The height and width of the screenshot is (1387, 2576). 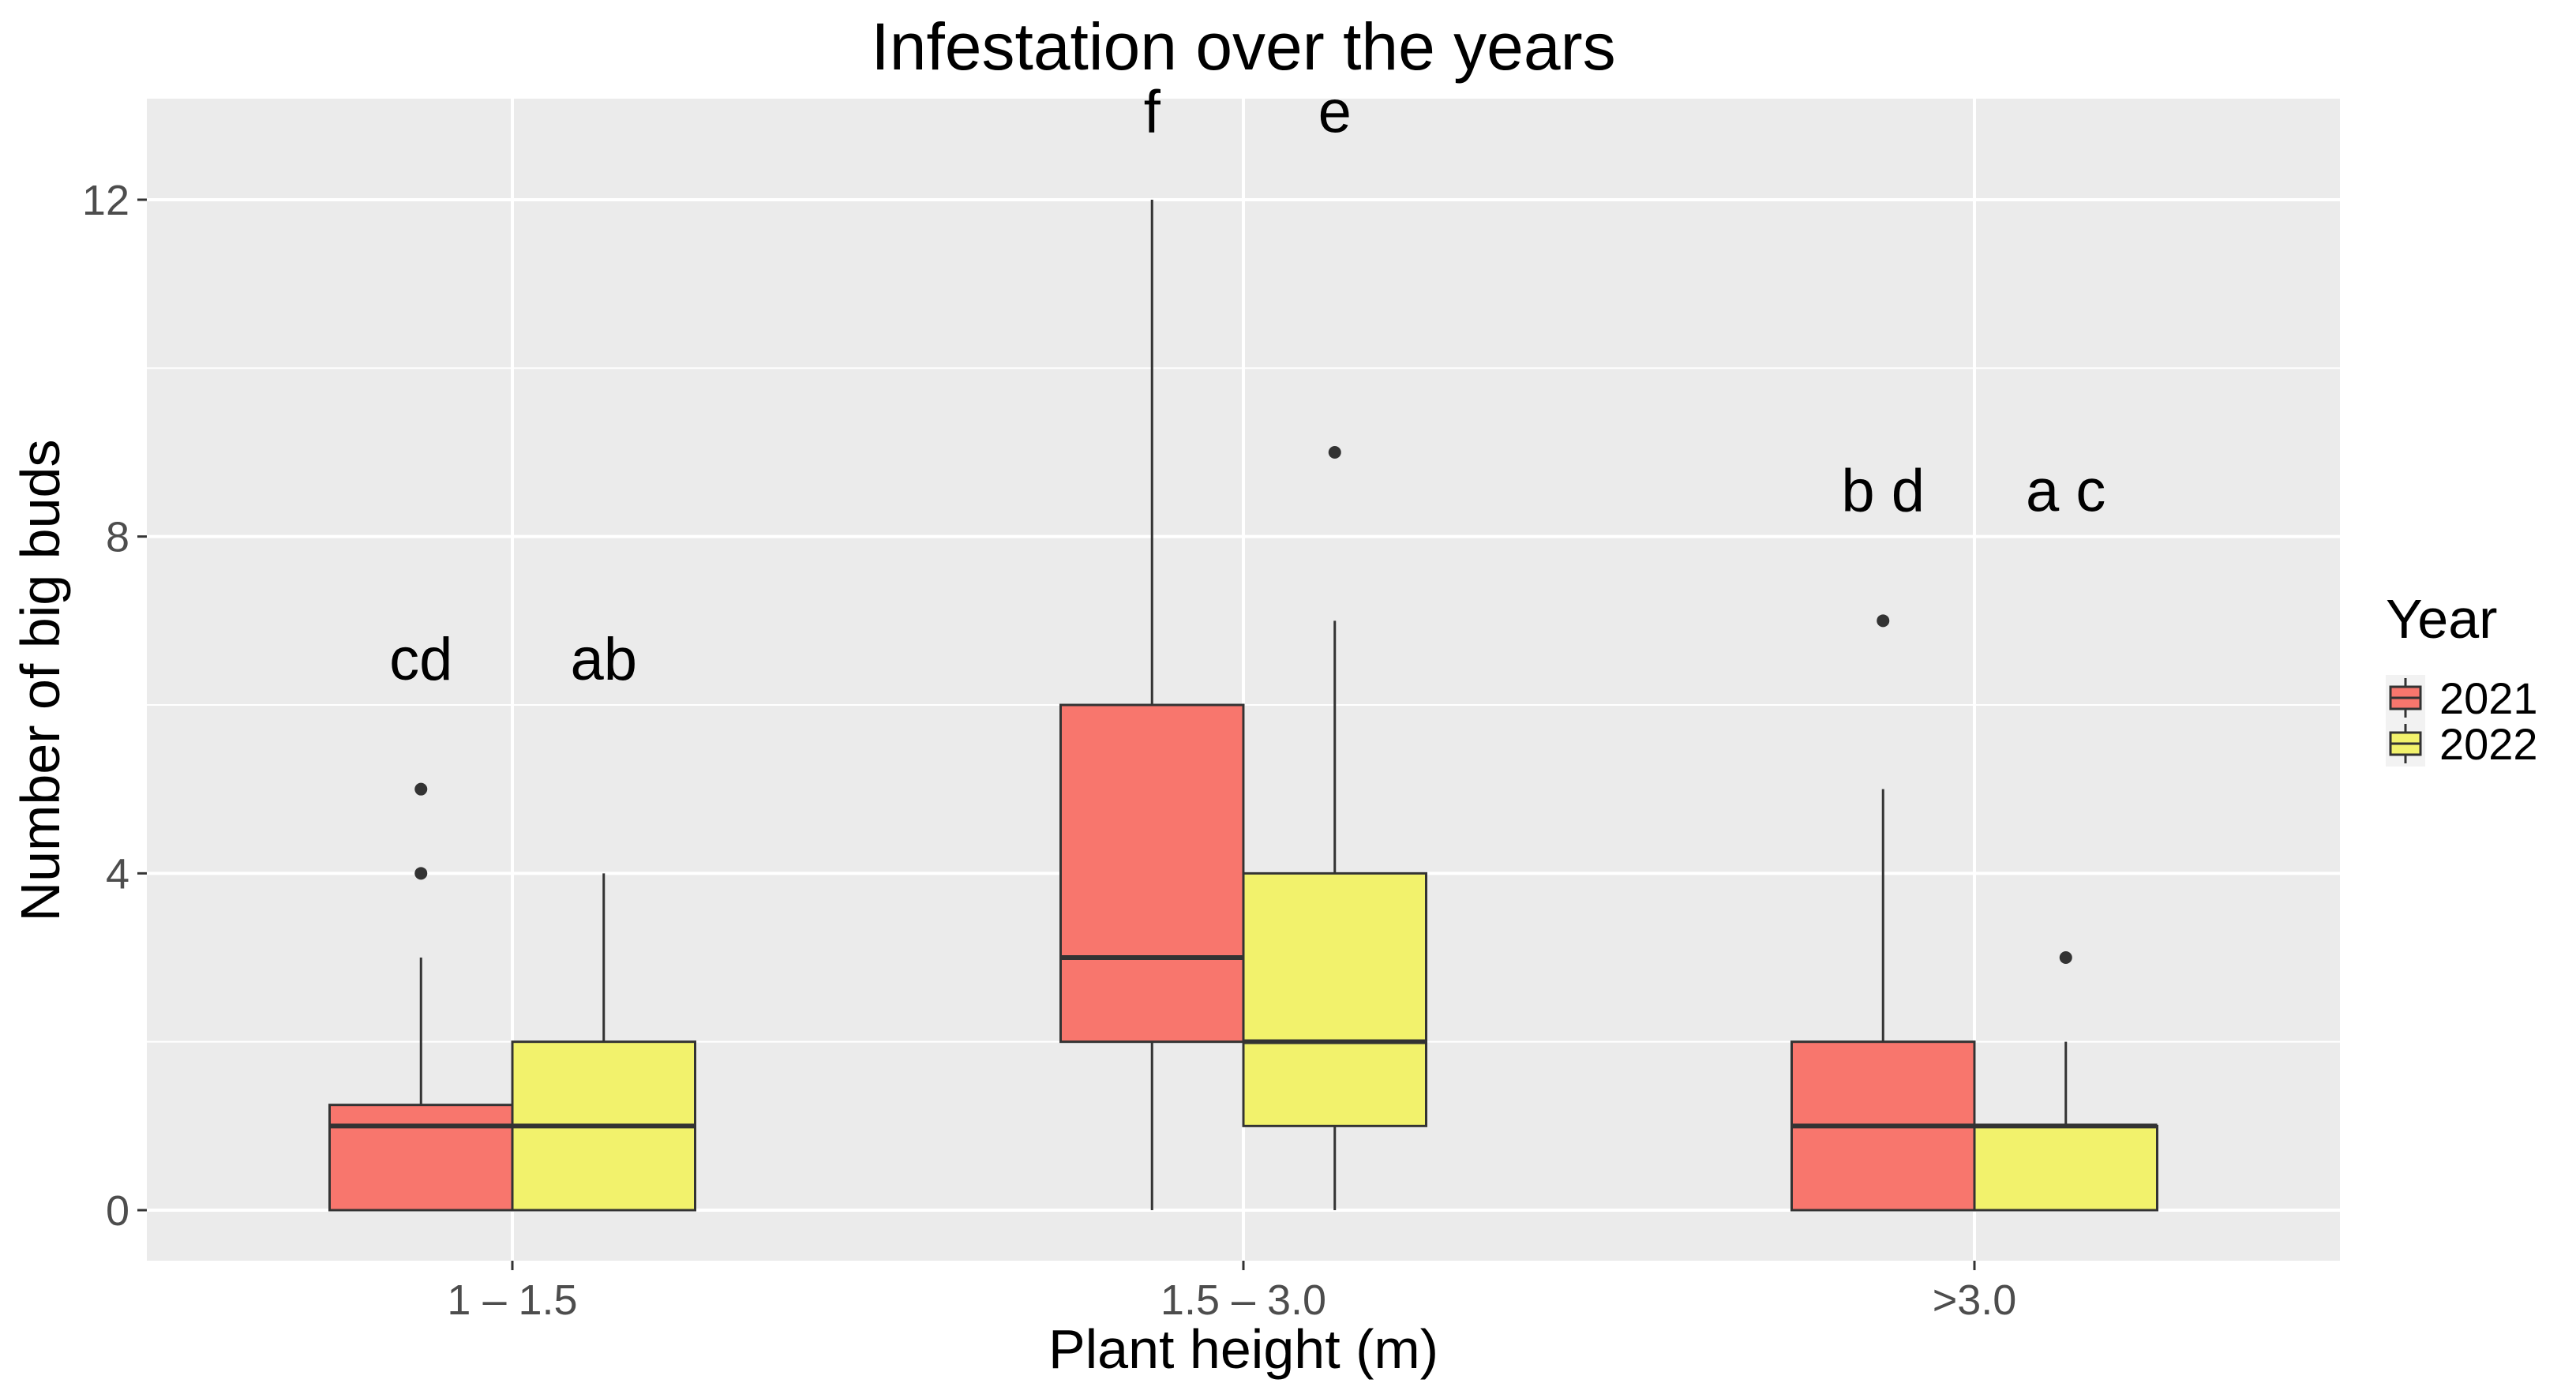 I want to click on legend-title: Year, so click(x=2441, y=619).